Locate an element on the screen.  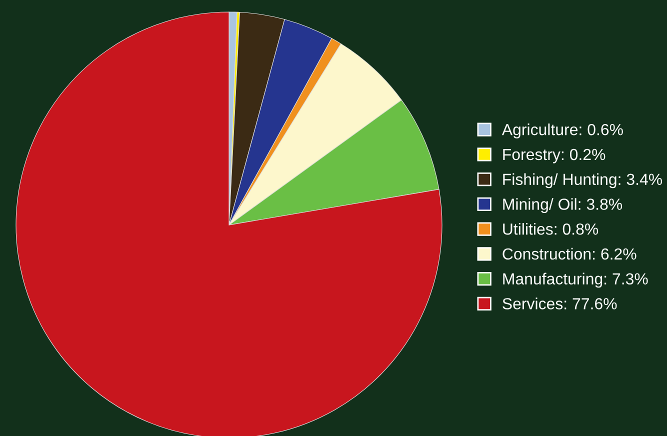
legend-label: Fishing/ Hunting: 3.4% is located at coordinates (582, 180).